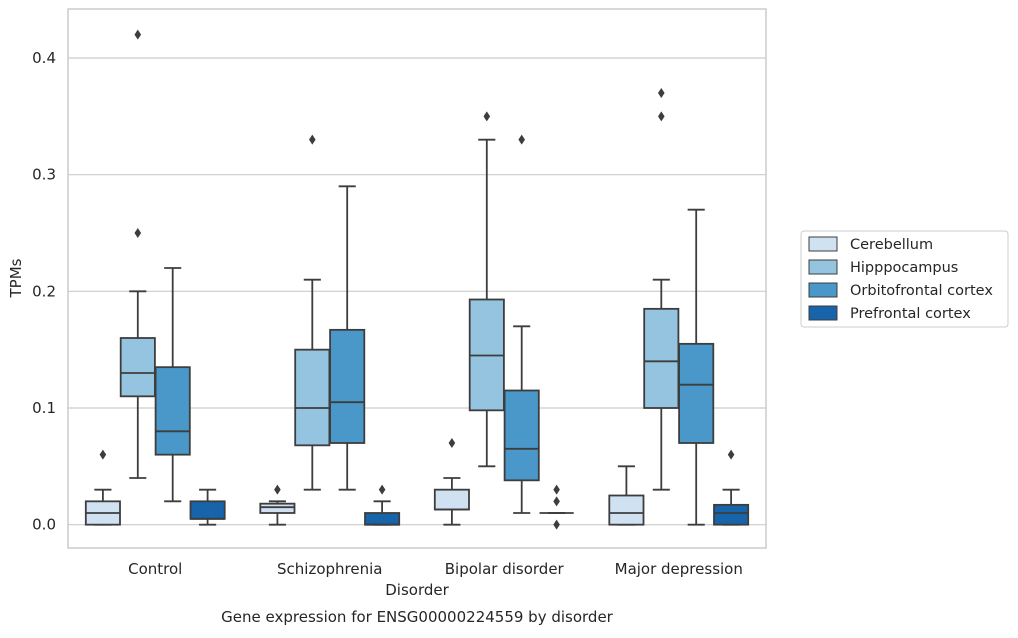  Describe the element at coordinates (679, 569) in the screenshot. I see `x-tick-label: Major depression` at that location.